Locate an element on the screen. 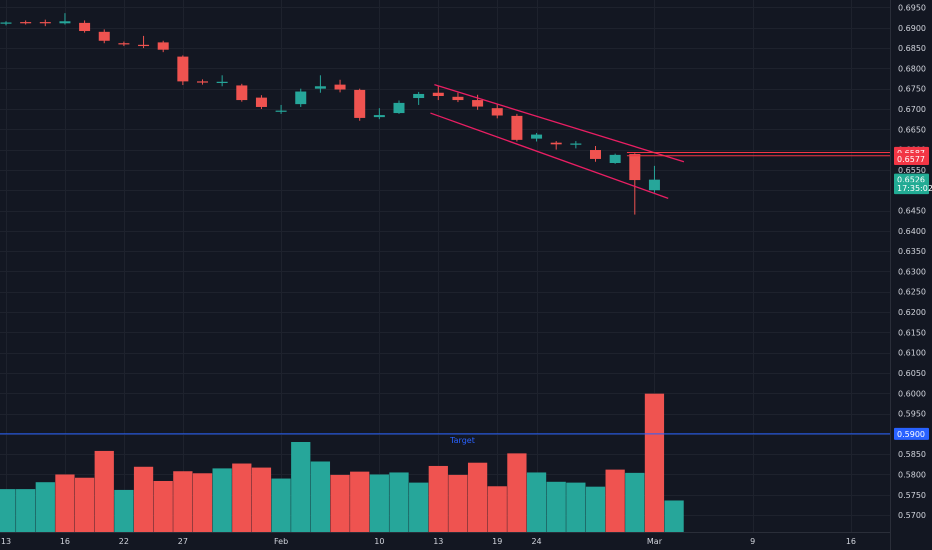 The image size is (932, 550). channel-upper-trendline is located at coordinates (559, 123).